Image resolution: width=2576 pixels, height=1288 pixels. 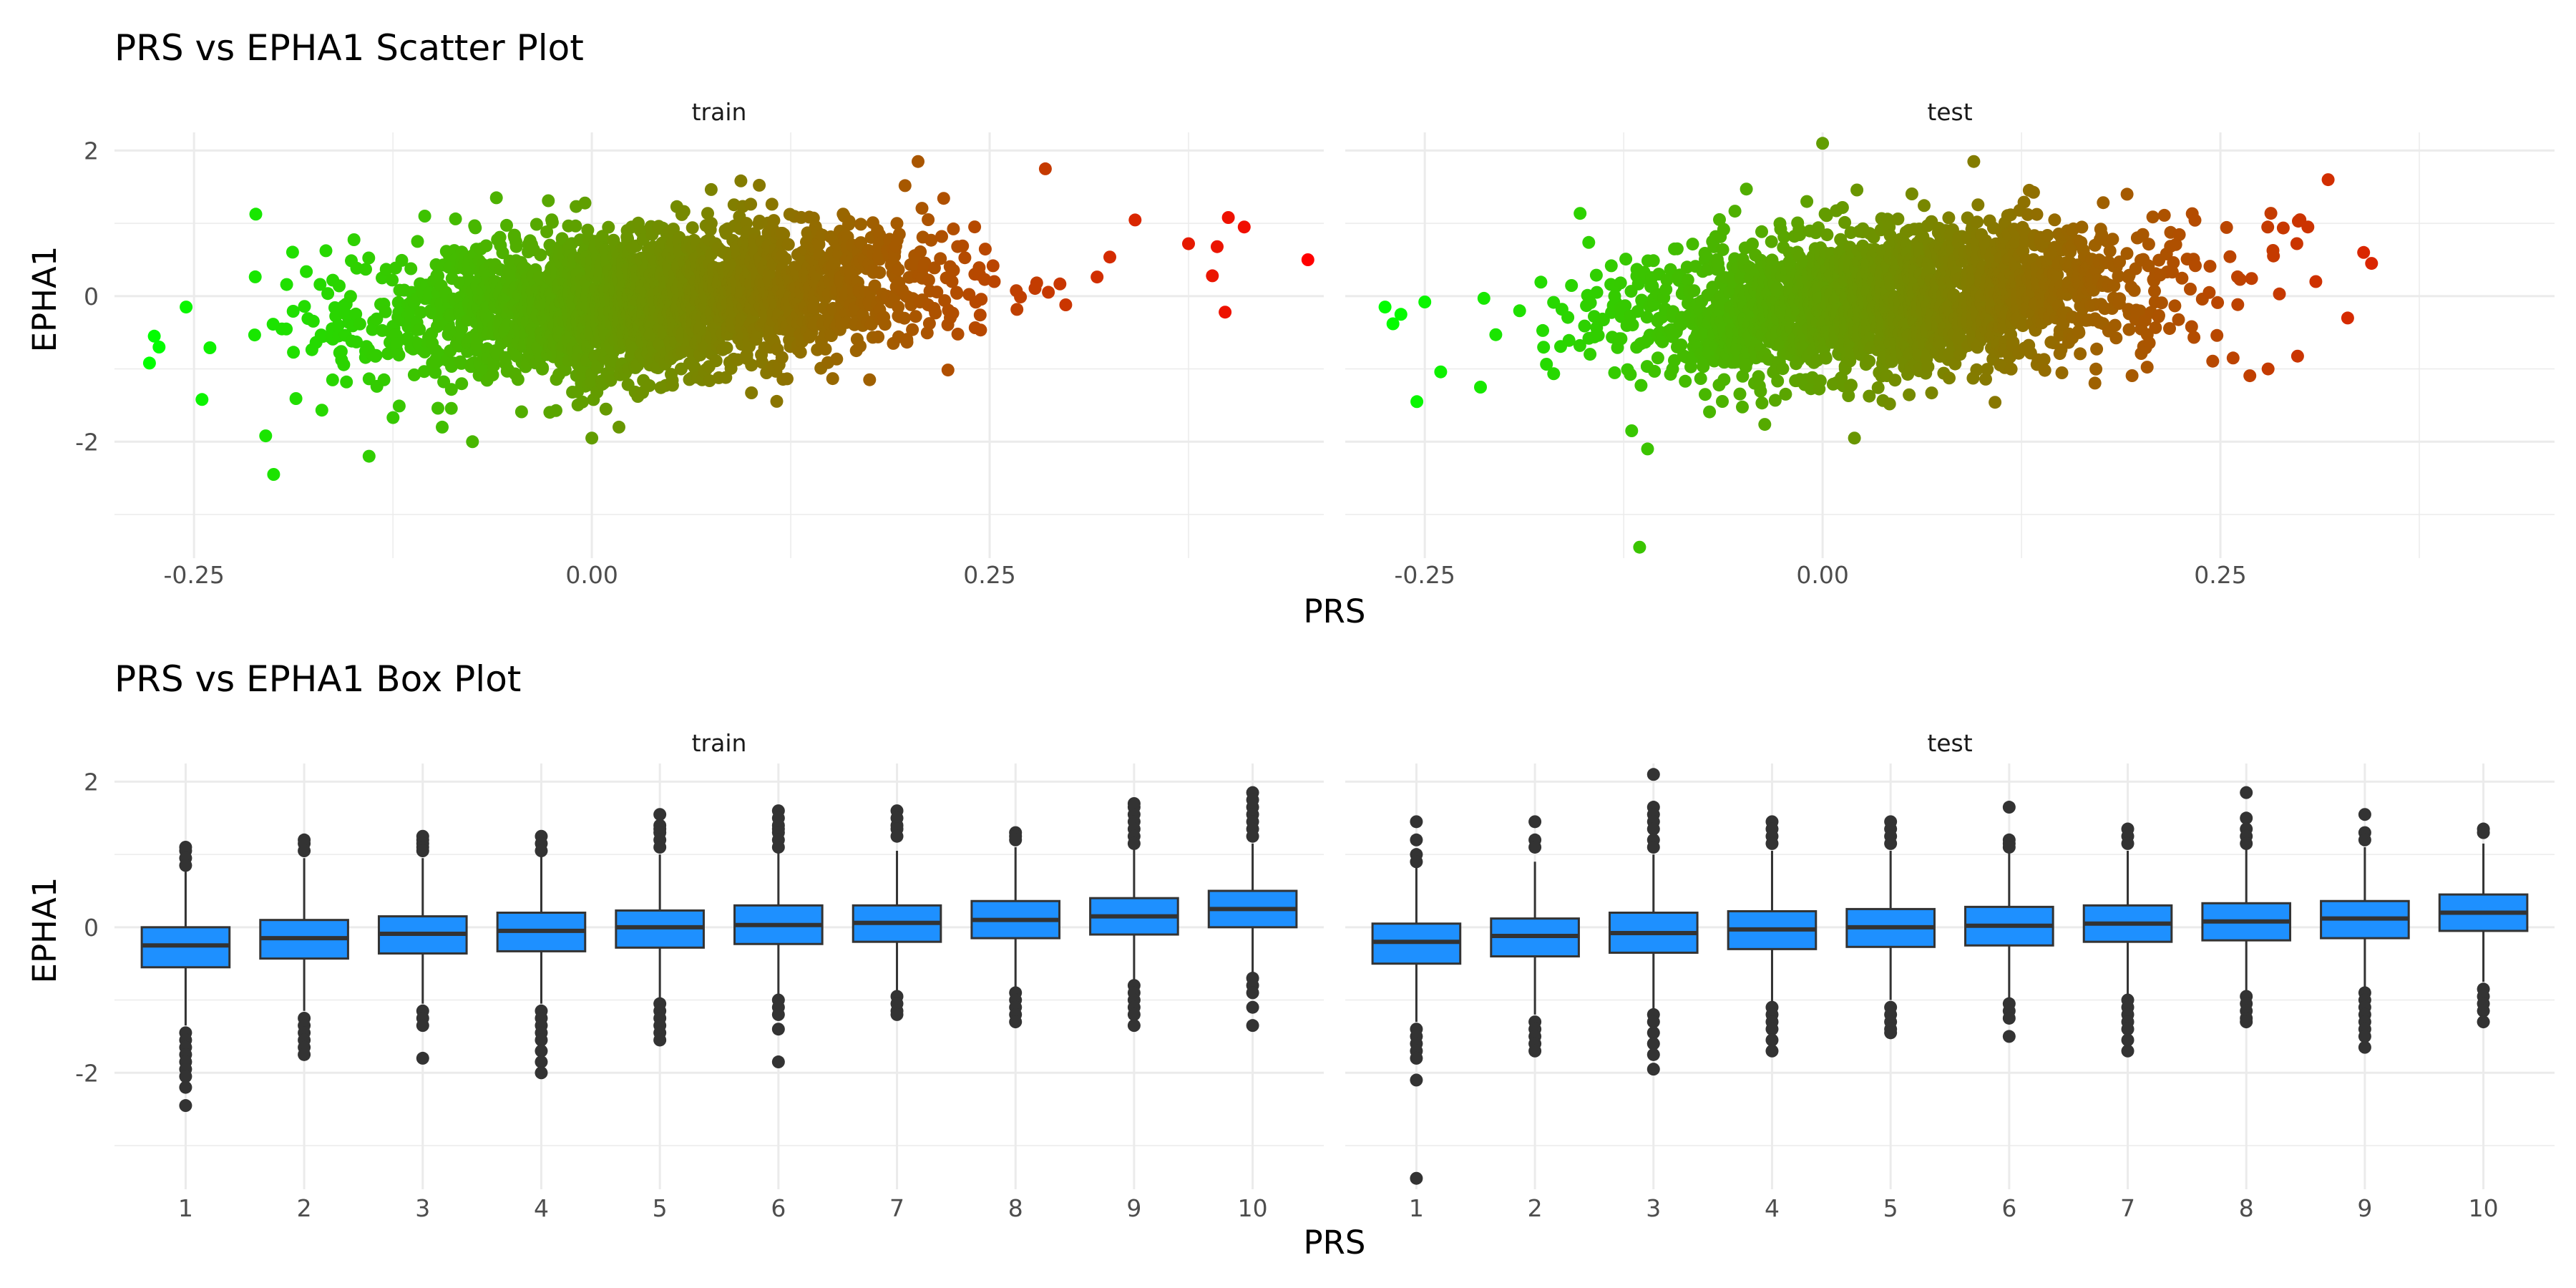 I want to click on y-tick-label: 2, so click(x=91, y=151).